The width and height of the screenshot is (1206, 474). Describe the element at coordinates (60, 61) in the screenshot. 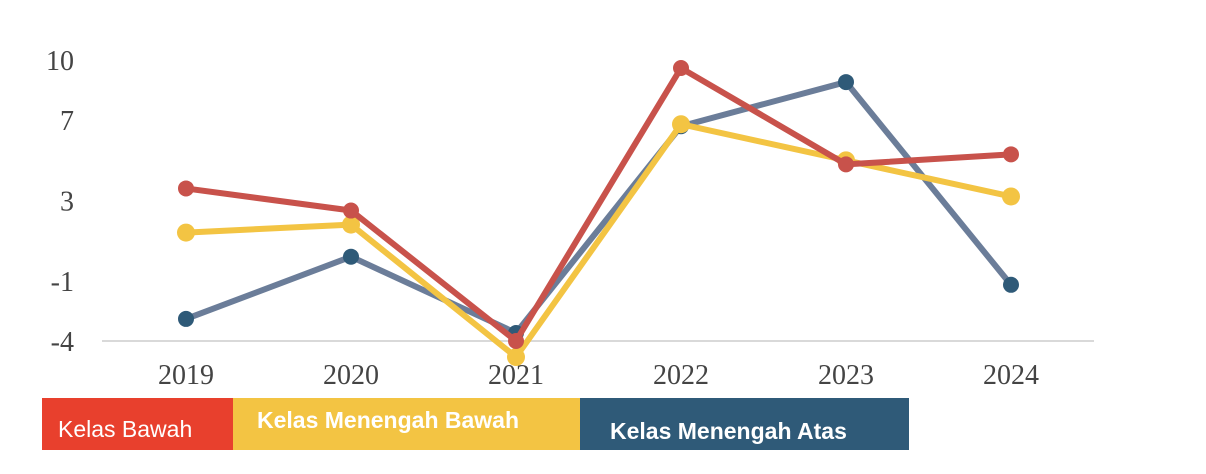

I see `y-tick-label: 10` at that location.